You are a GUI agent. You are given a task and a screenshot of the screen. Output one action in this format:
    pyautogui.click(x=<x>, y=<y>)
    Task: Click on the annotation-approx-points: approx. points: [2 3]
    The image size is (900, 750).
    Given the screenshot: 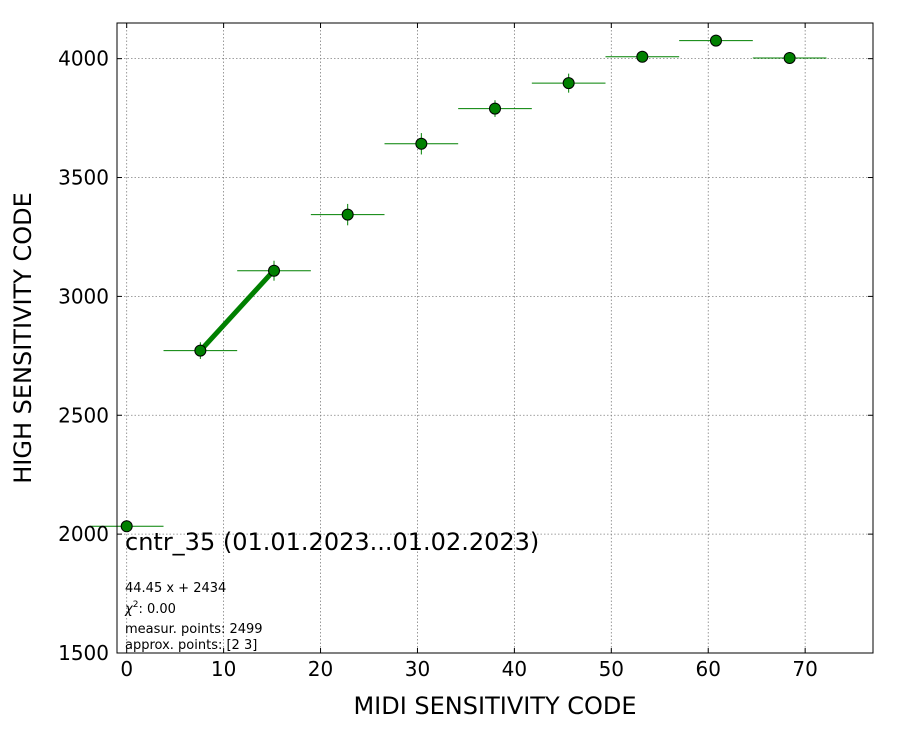 What is the action you would take?
    pyautogui.click(x=191, y=645)
    